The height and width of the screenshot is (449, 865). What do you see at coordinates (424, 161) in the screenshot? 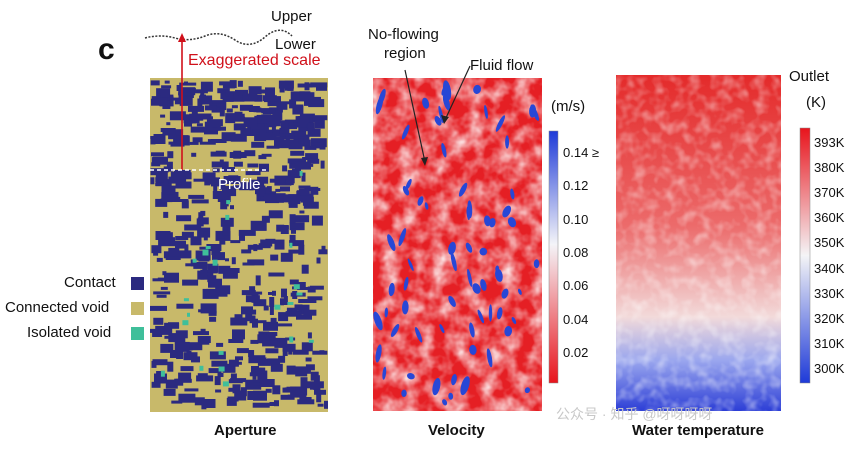
I see `no-flow-arrowhead` at bounding box center [424, 161].